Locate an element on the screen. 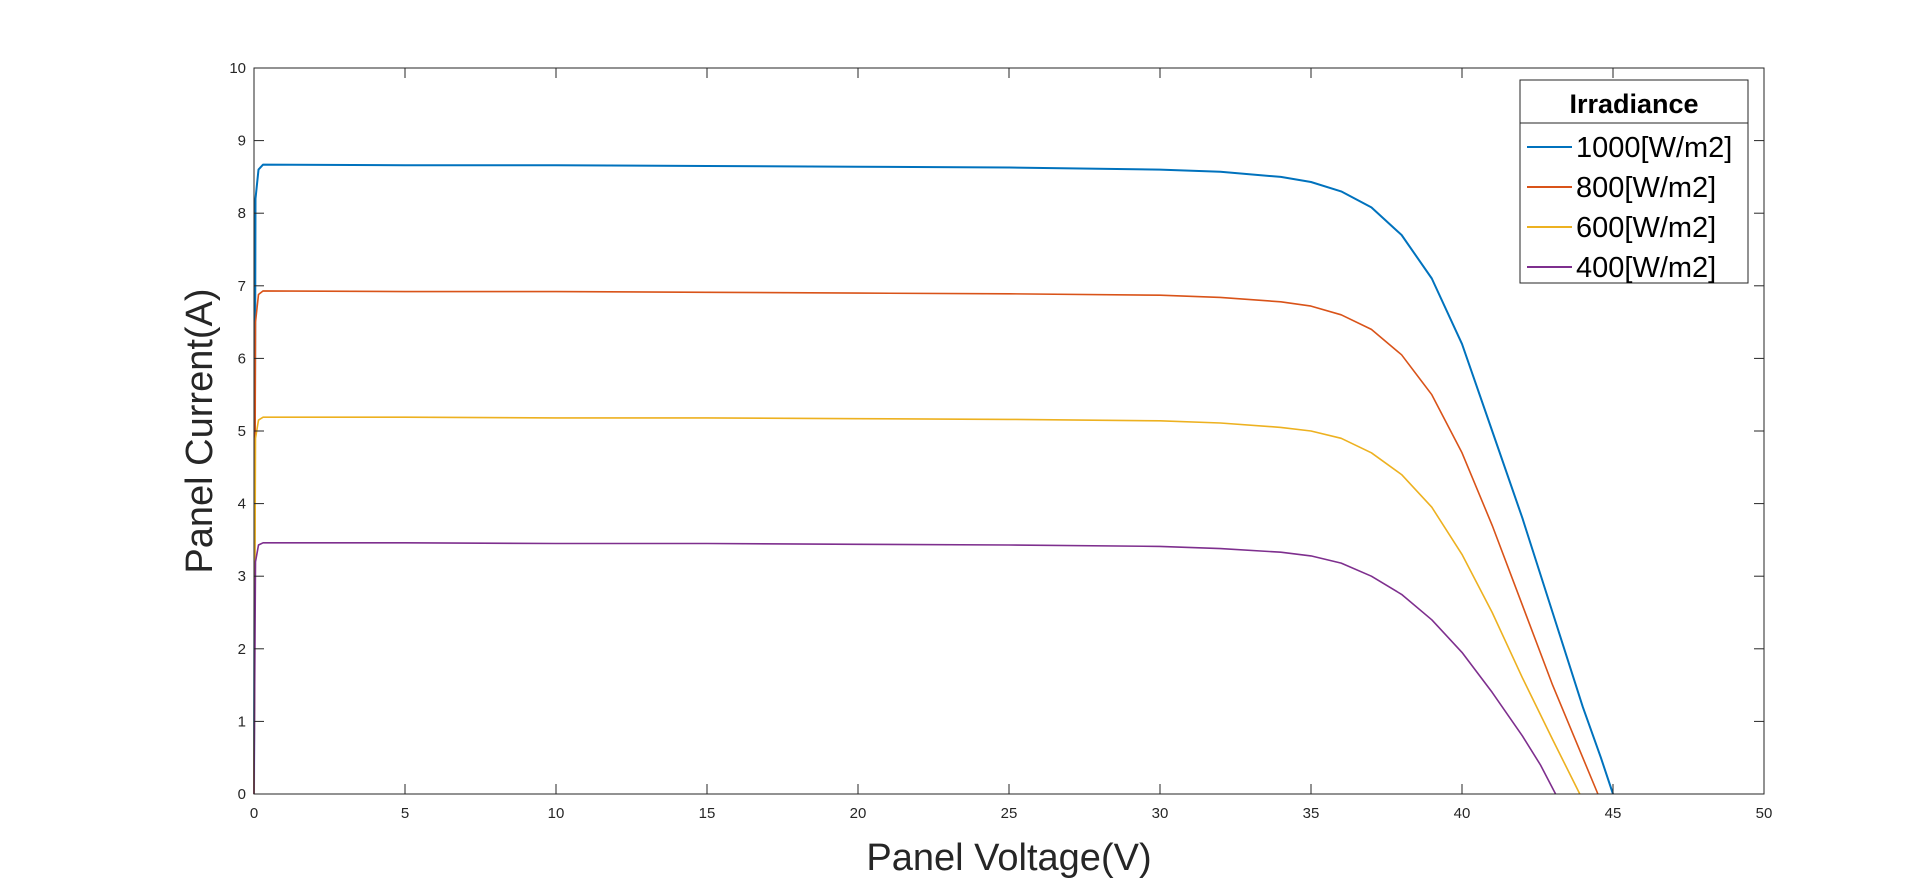  x-tick-label: 50 is located at coordinates (1764, 813).